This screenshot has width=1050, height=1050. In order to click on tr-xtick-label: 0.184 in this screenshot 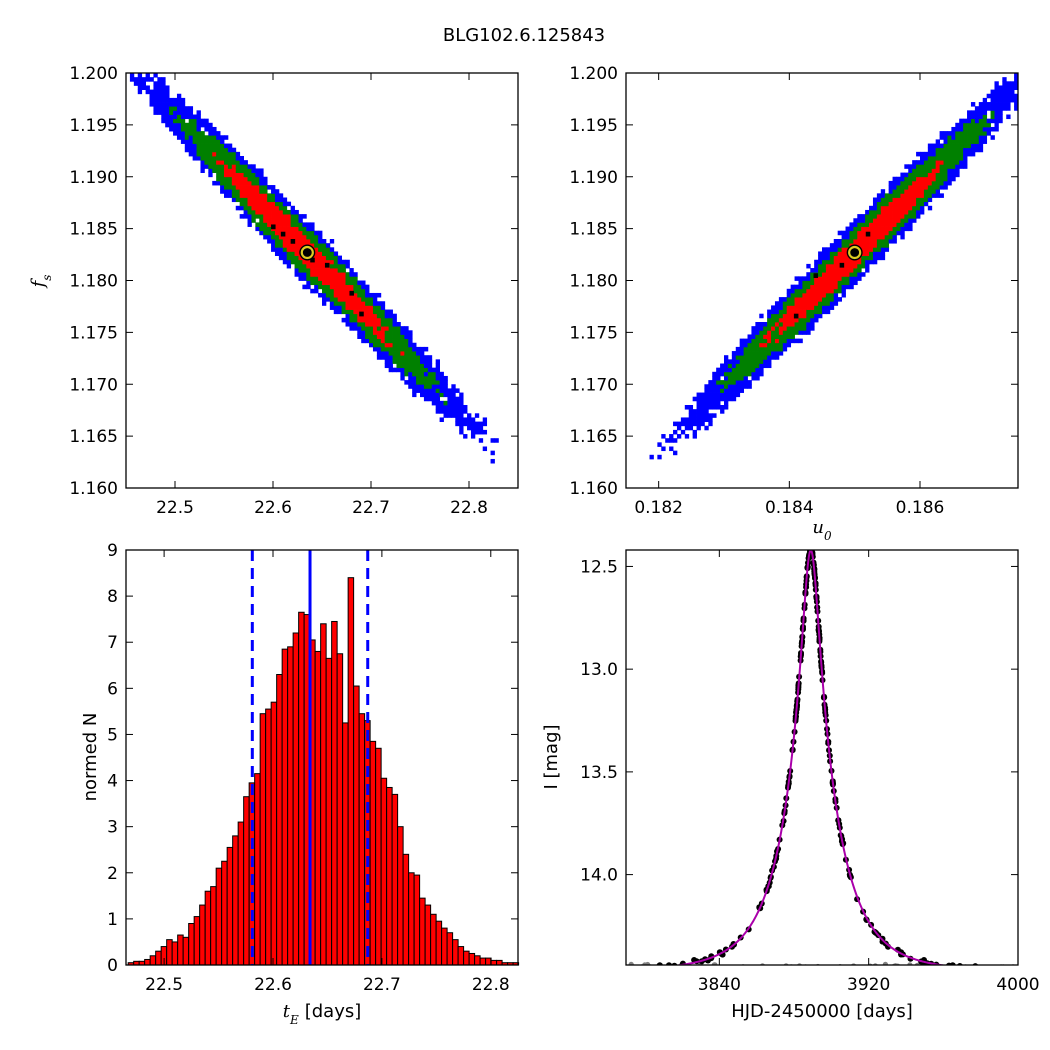, I will do `click(789, 508)`.